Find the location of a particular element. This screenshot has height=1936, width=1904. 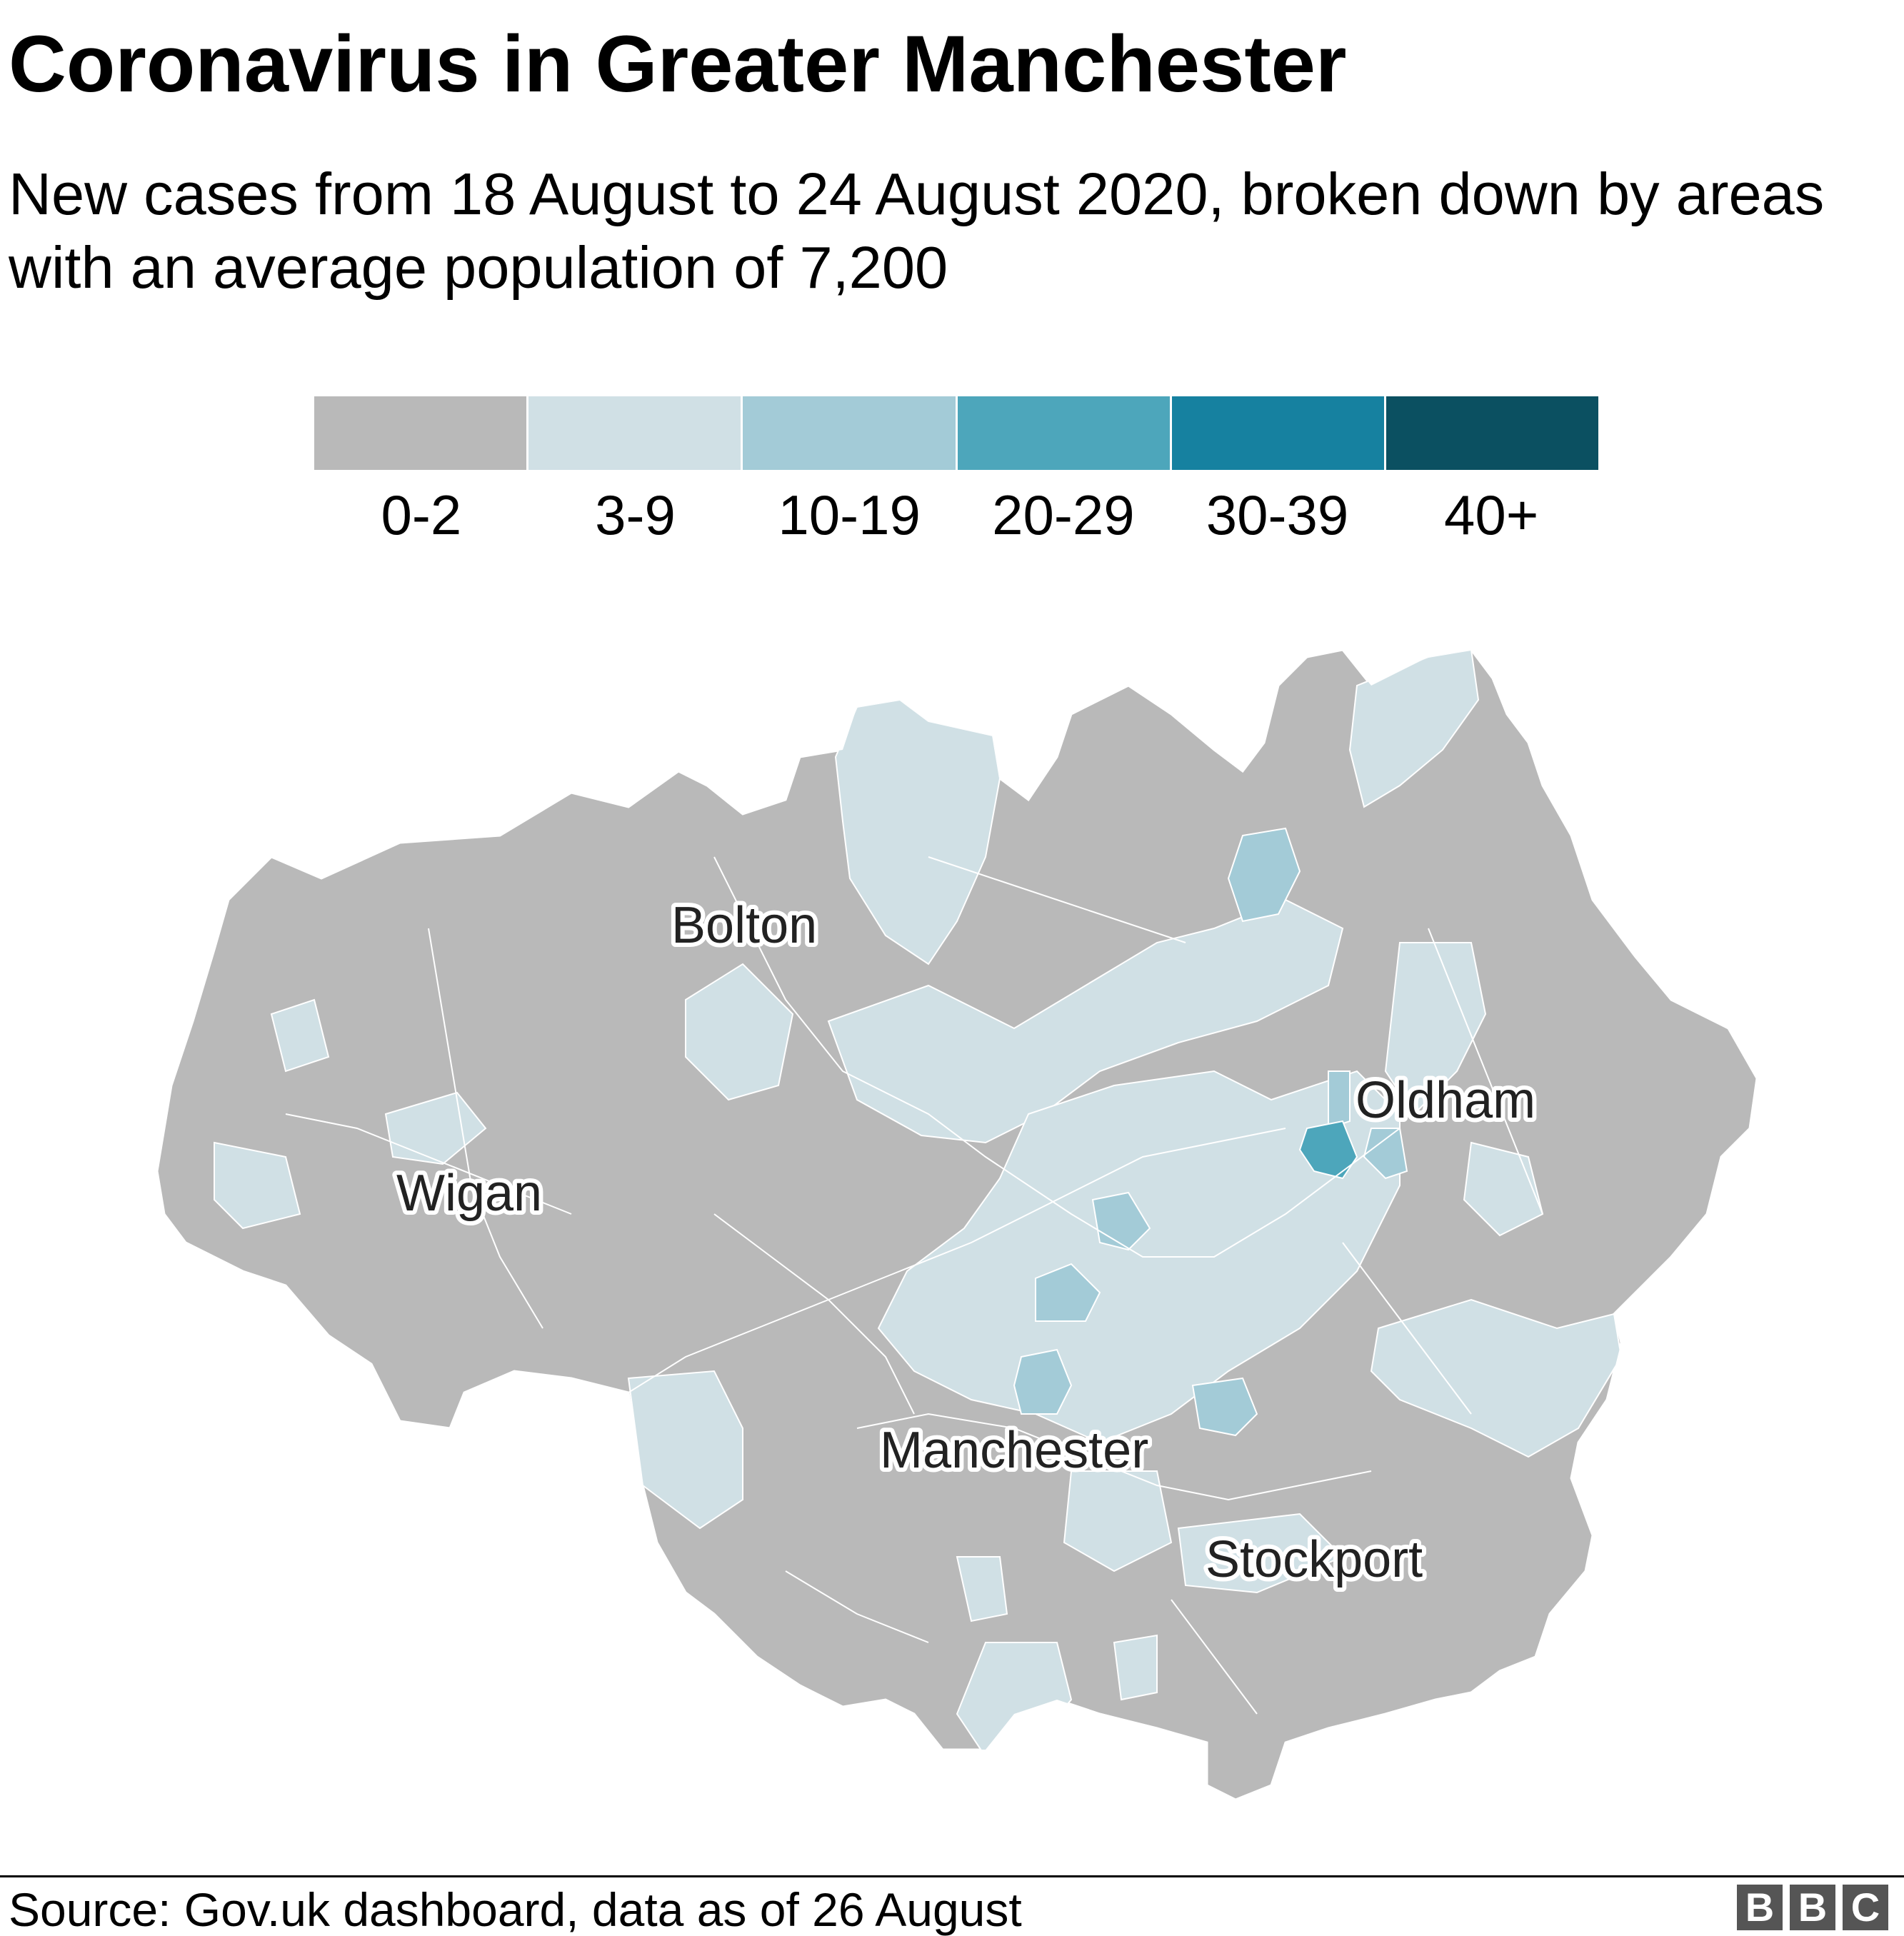

place-label-manchester: Manchester is located at coordinates (1014, 1450).